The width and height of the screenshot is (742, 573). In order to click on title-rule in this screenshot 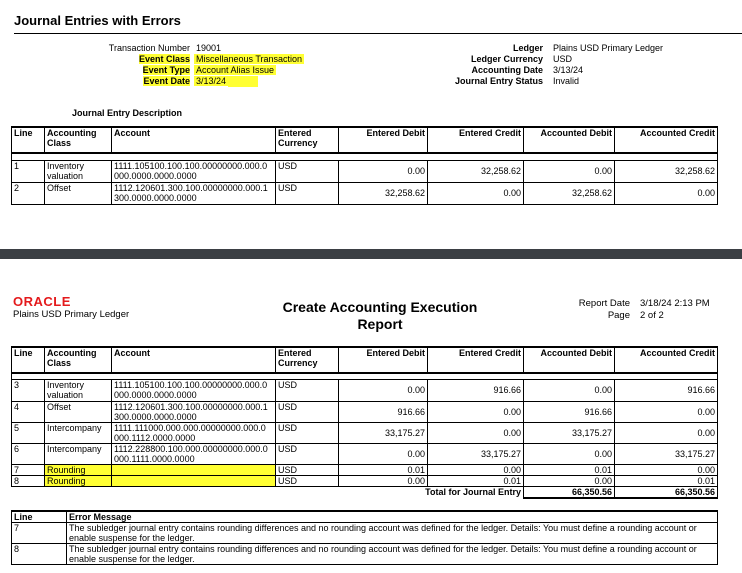, I will do `click(378, 33)`.